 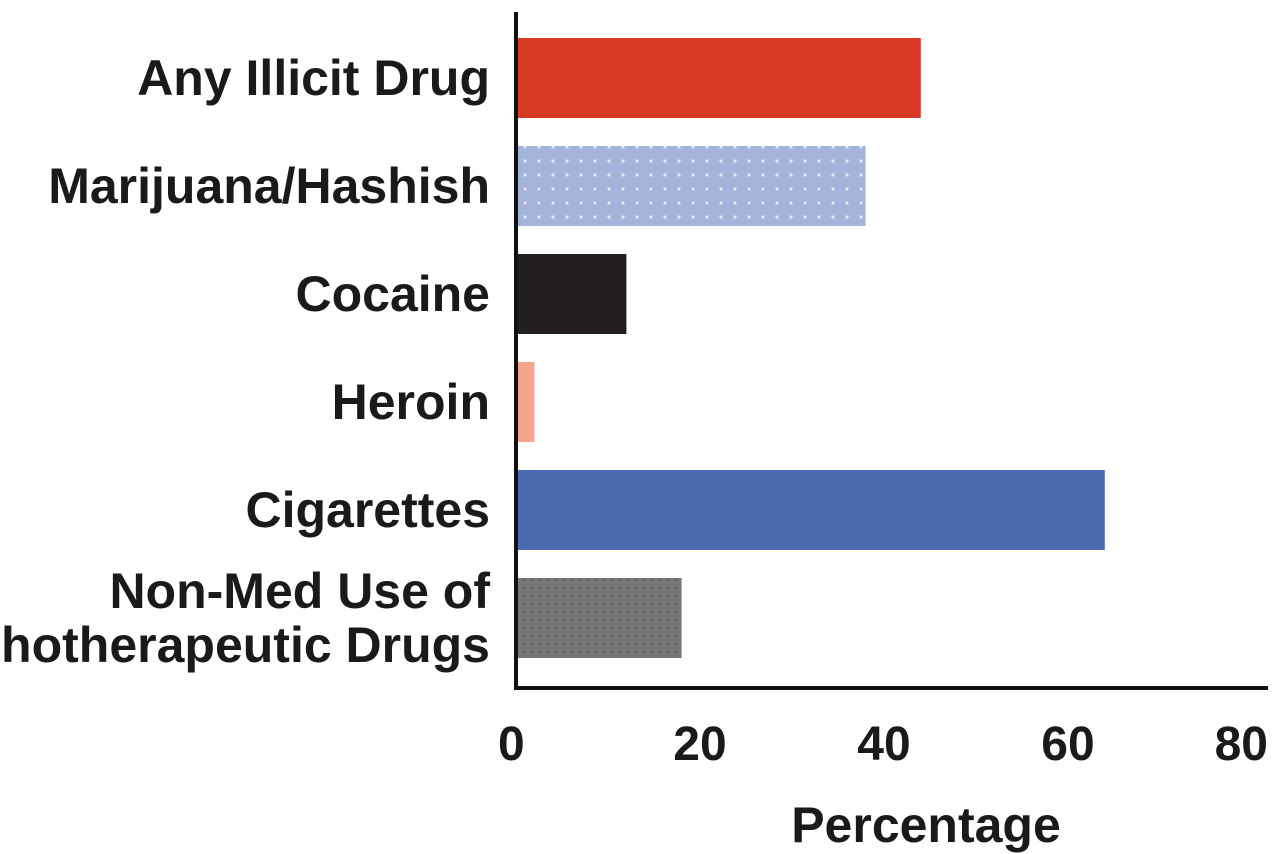 What do you see at coordinates (1067, 744) in the screenshot?
I see `x-tick-label: 60` at bounding box center [1067, 744].